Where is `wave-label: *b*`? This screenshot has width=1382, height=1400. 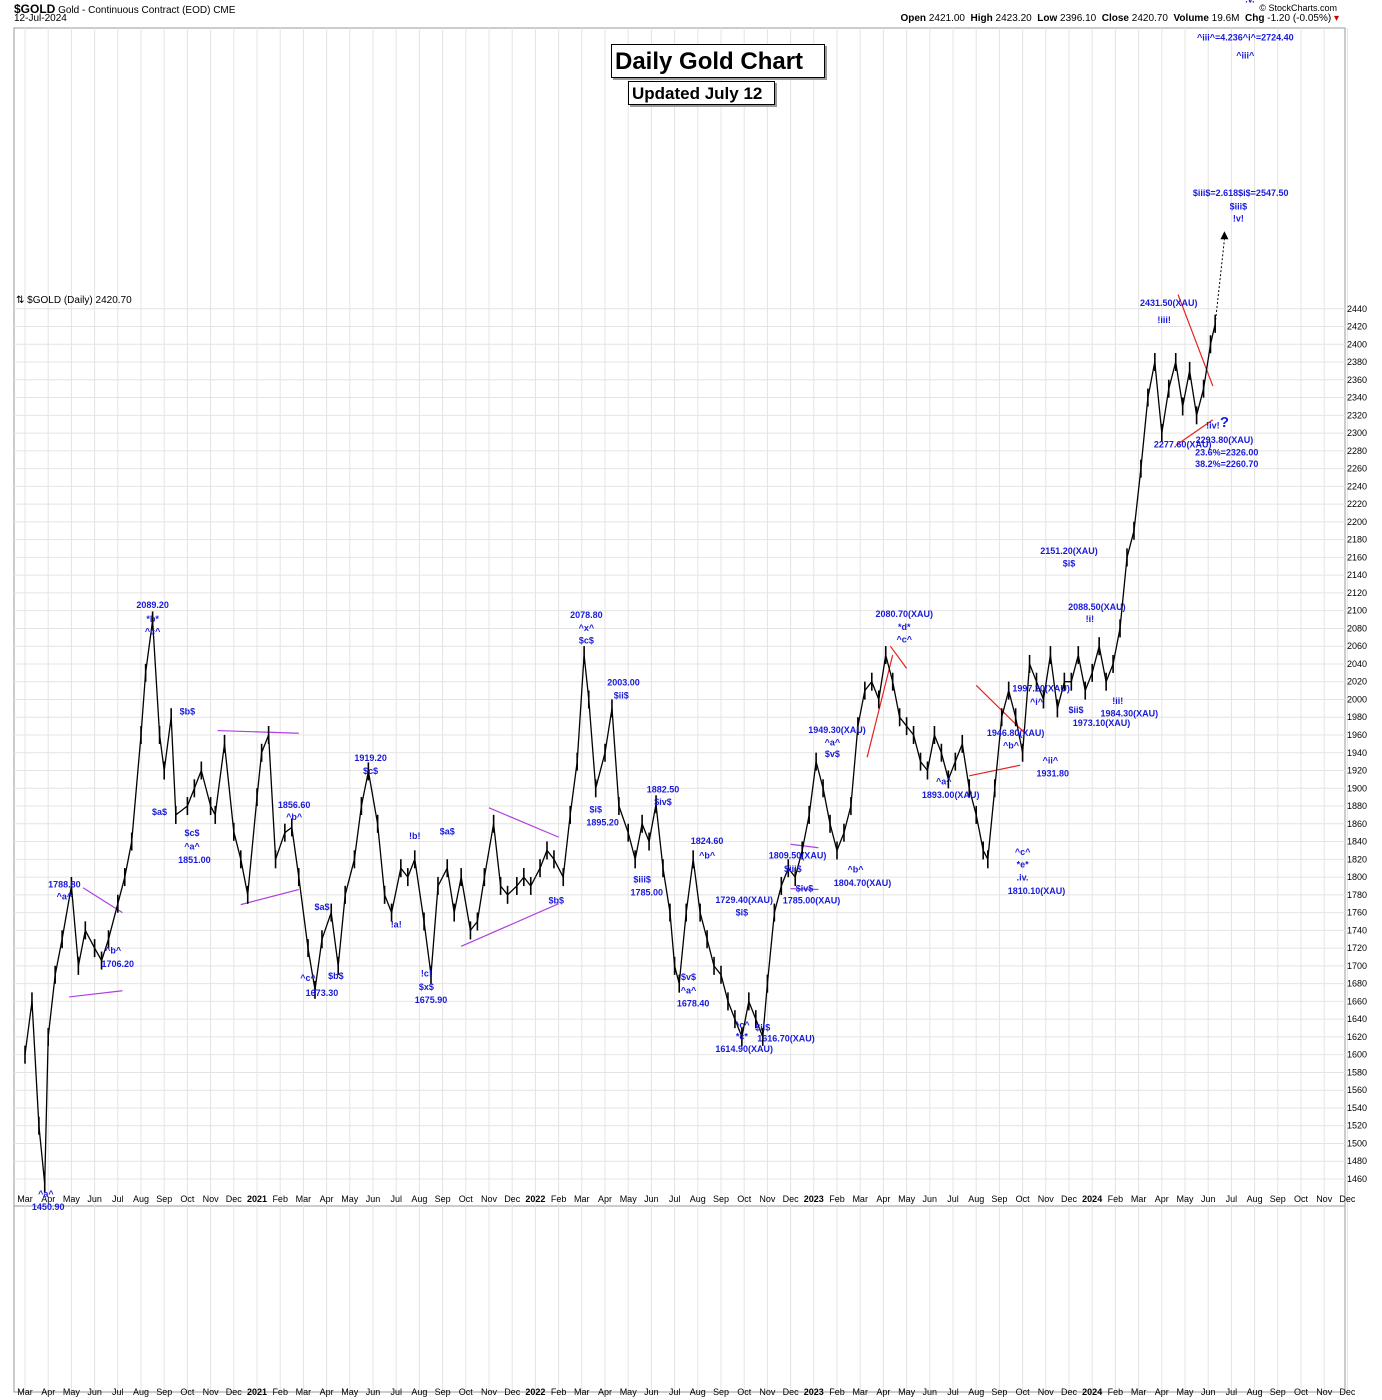 wave-label: *b* is located at coordinates (152, 619).